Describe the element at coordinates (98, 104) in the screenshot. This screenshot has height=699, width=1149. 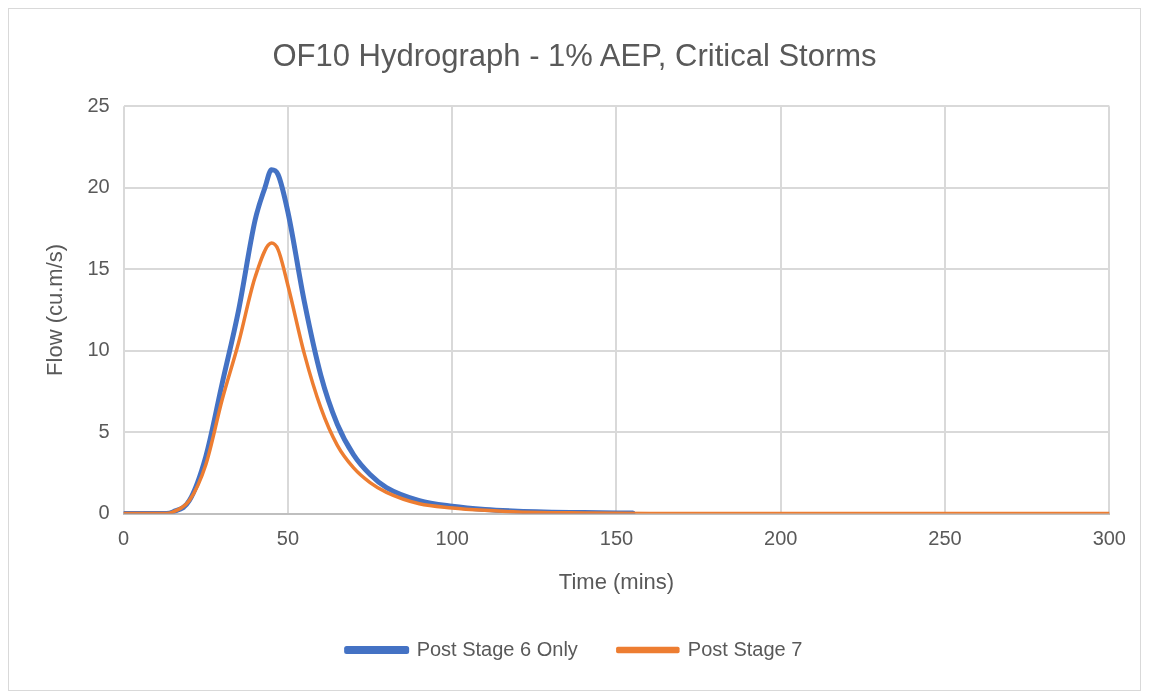
I see `y-tick-label: 25` at that location.